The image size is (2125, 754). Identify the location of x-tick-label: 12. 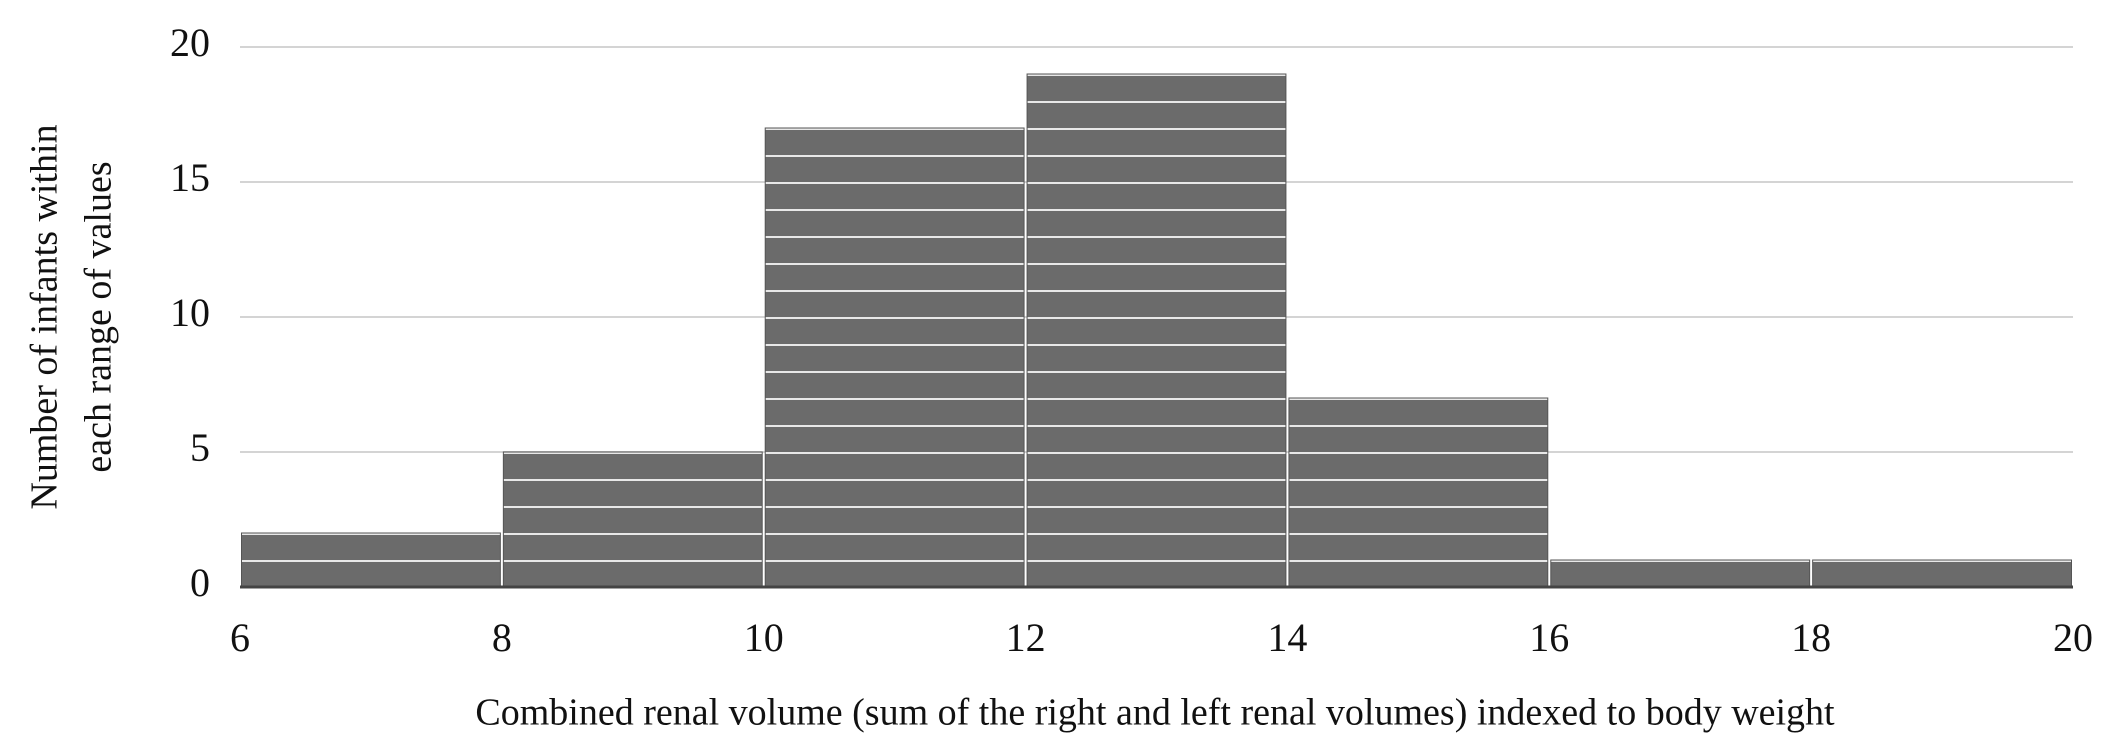
(1026, 637).